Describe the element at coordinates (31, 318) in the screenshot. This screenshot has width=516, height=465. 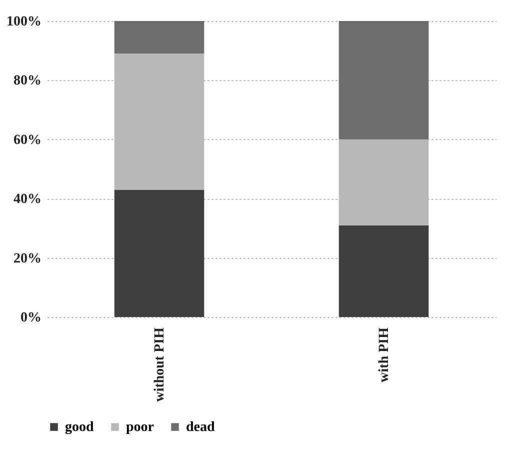
I see `y-tick-label: 0%` at that location.